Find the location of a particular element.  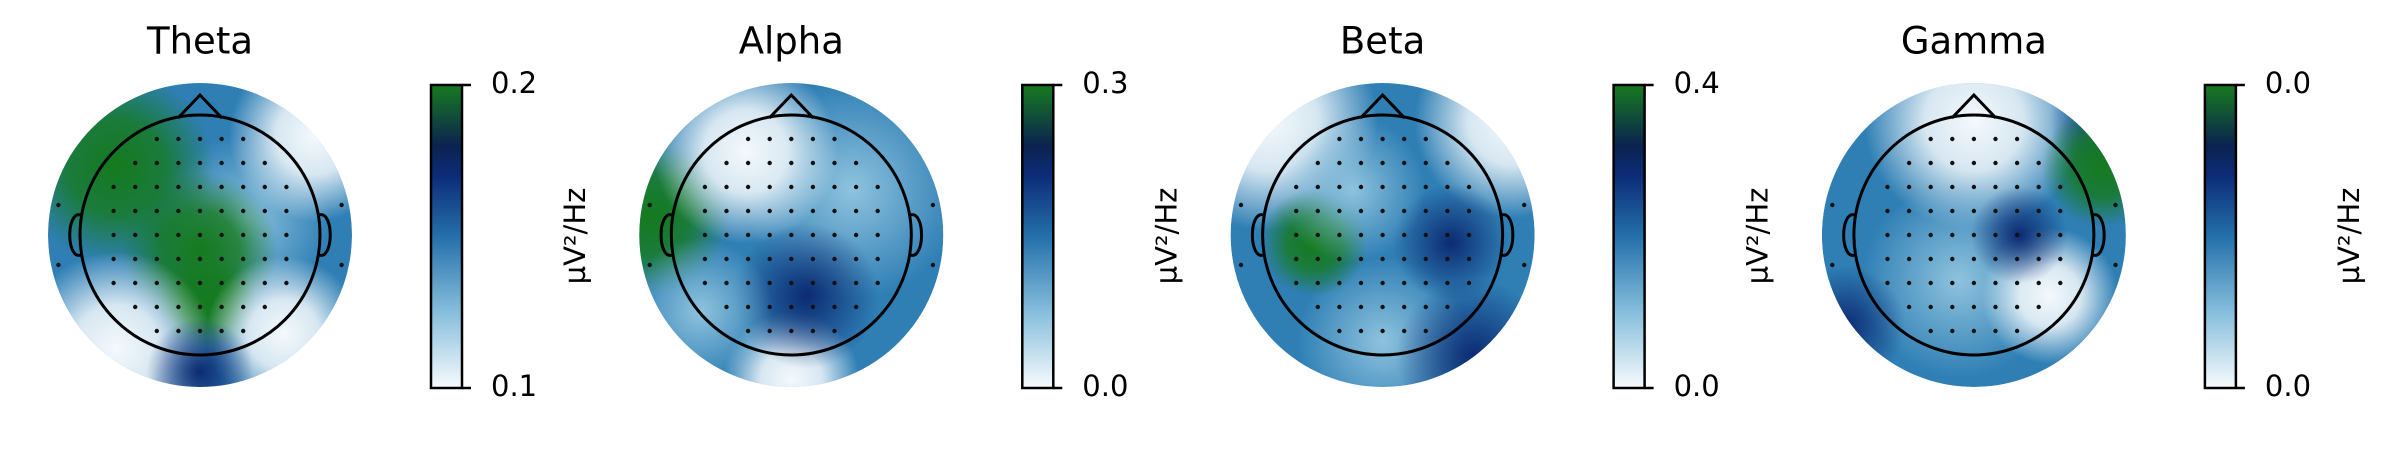

colorbar-label: µV²/Hz is located at coordinates (1166, 236).